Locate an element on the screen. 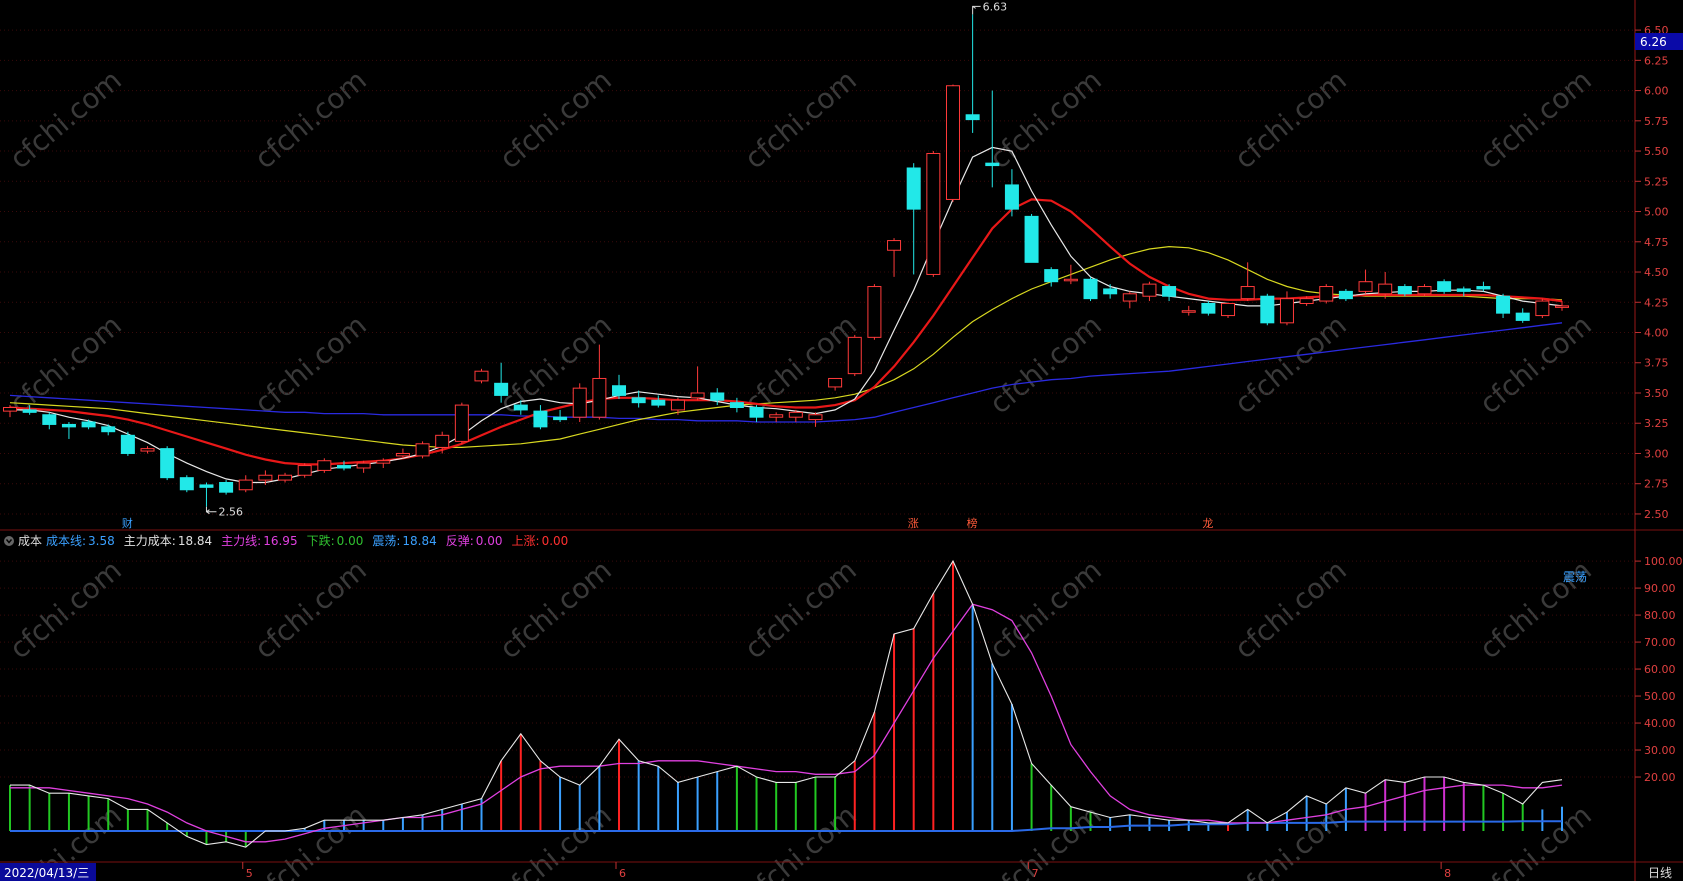 The height and width of the screenshot is (881, 1683). event-marker: 榜 is located at coordinates (972, 523).